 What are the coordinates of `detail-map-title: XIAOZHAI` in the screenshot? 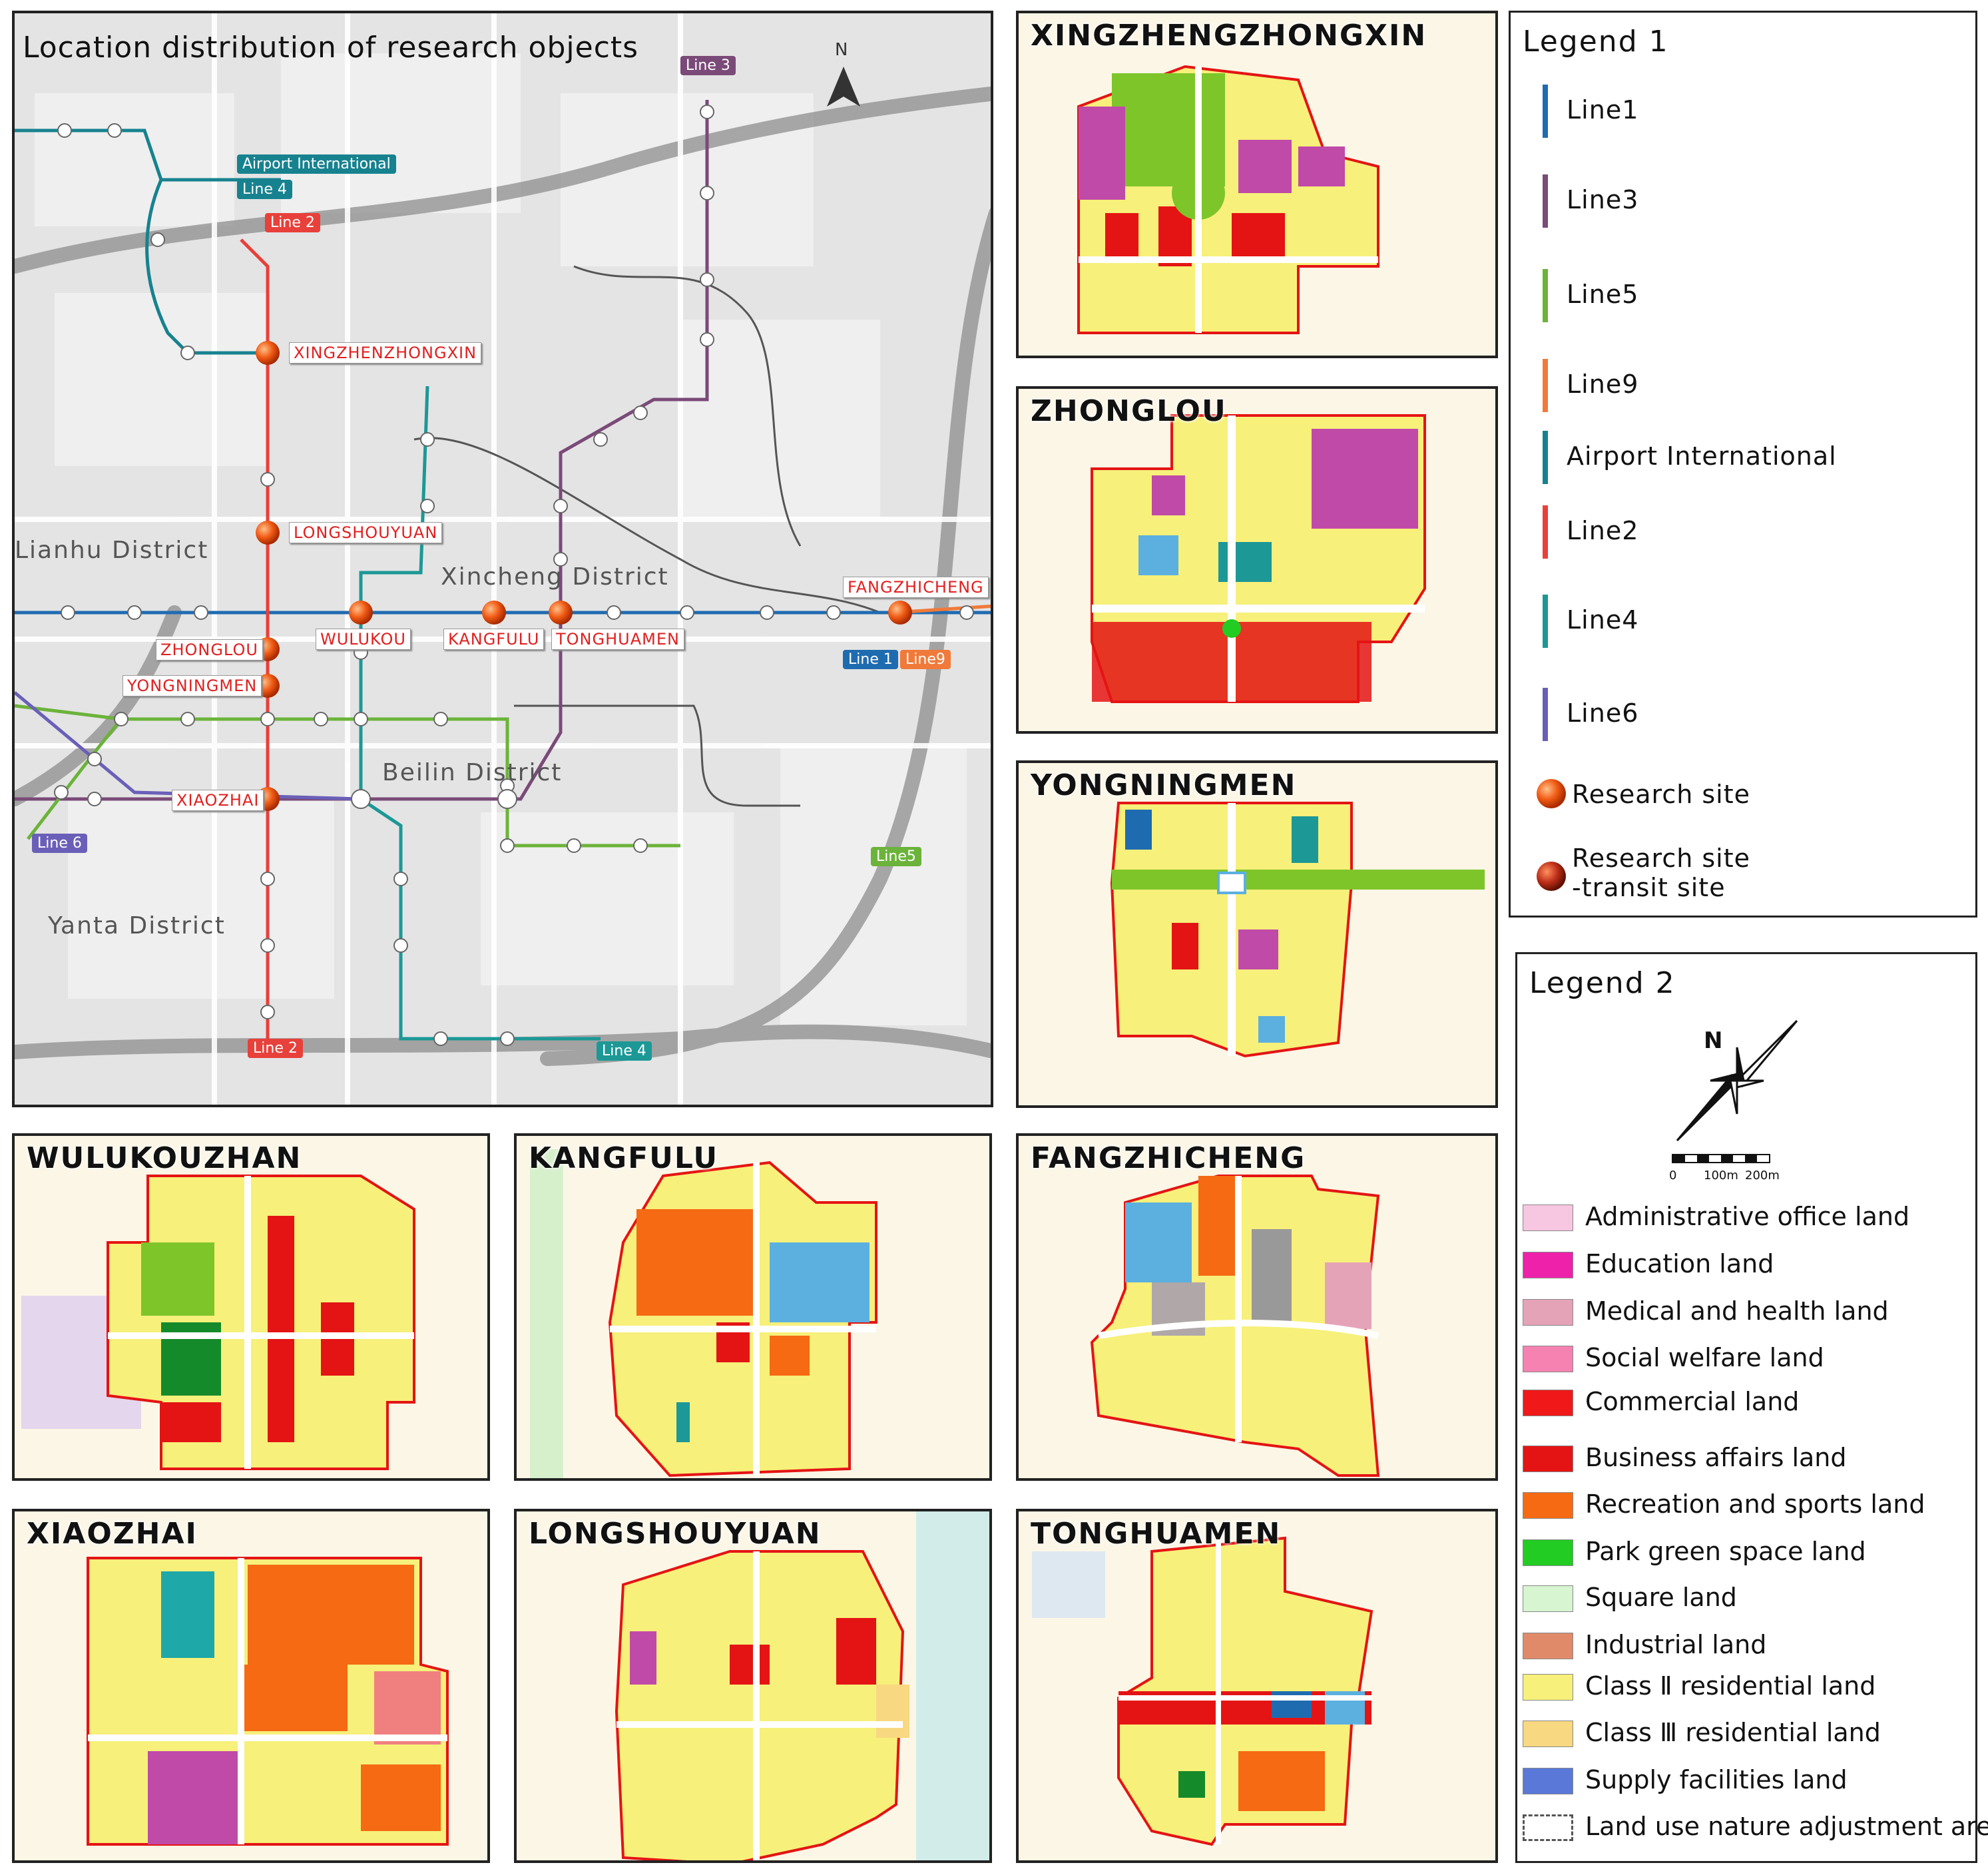 It's located at (112, 1534).